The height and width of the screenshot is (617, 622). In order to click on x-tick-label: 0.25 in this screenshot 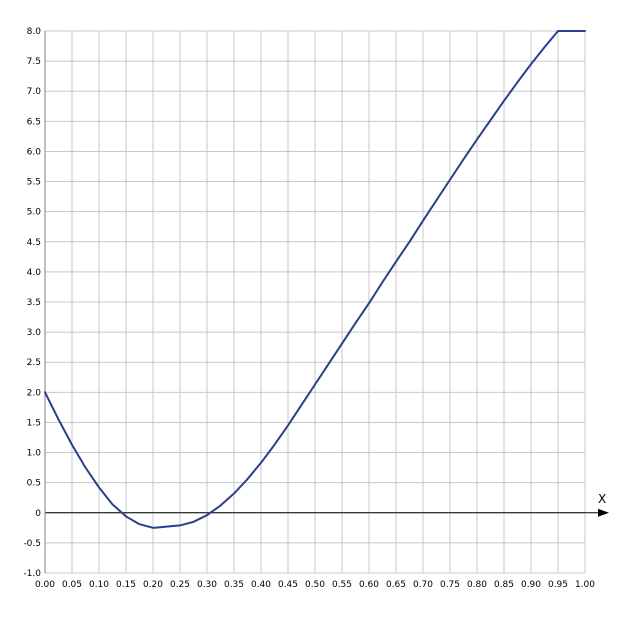, I will do `click(180, 585)`.